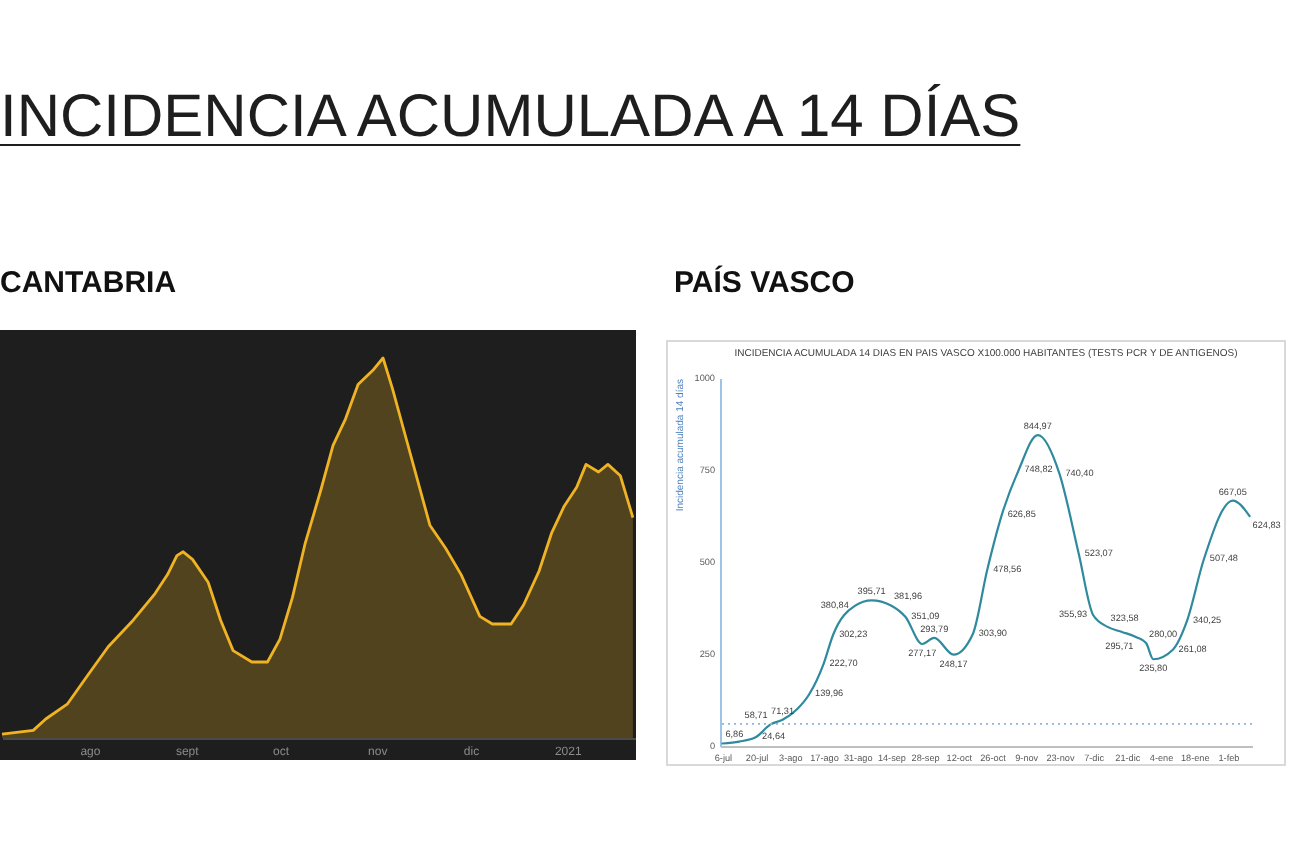  I want to click on chart-title: CANTABRIA, so click(88, 284).